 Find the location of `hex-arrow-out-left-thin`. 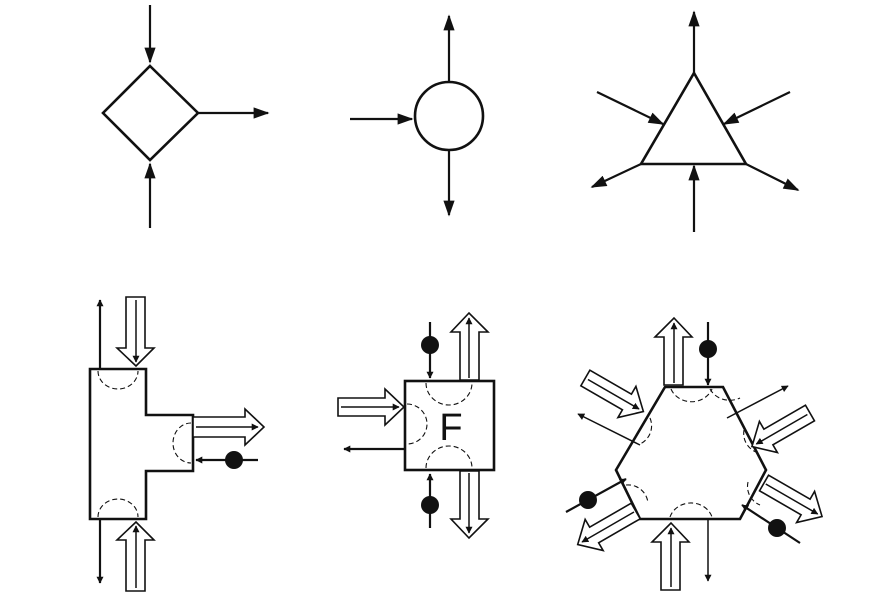

hex-arrow-out-left-thin is located at coordinates (609, 429).